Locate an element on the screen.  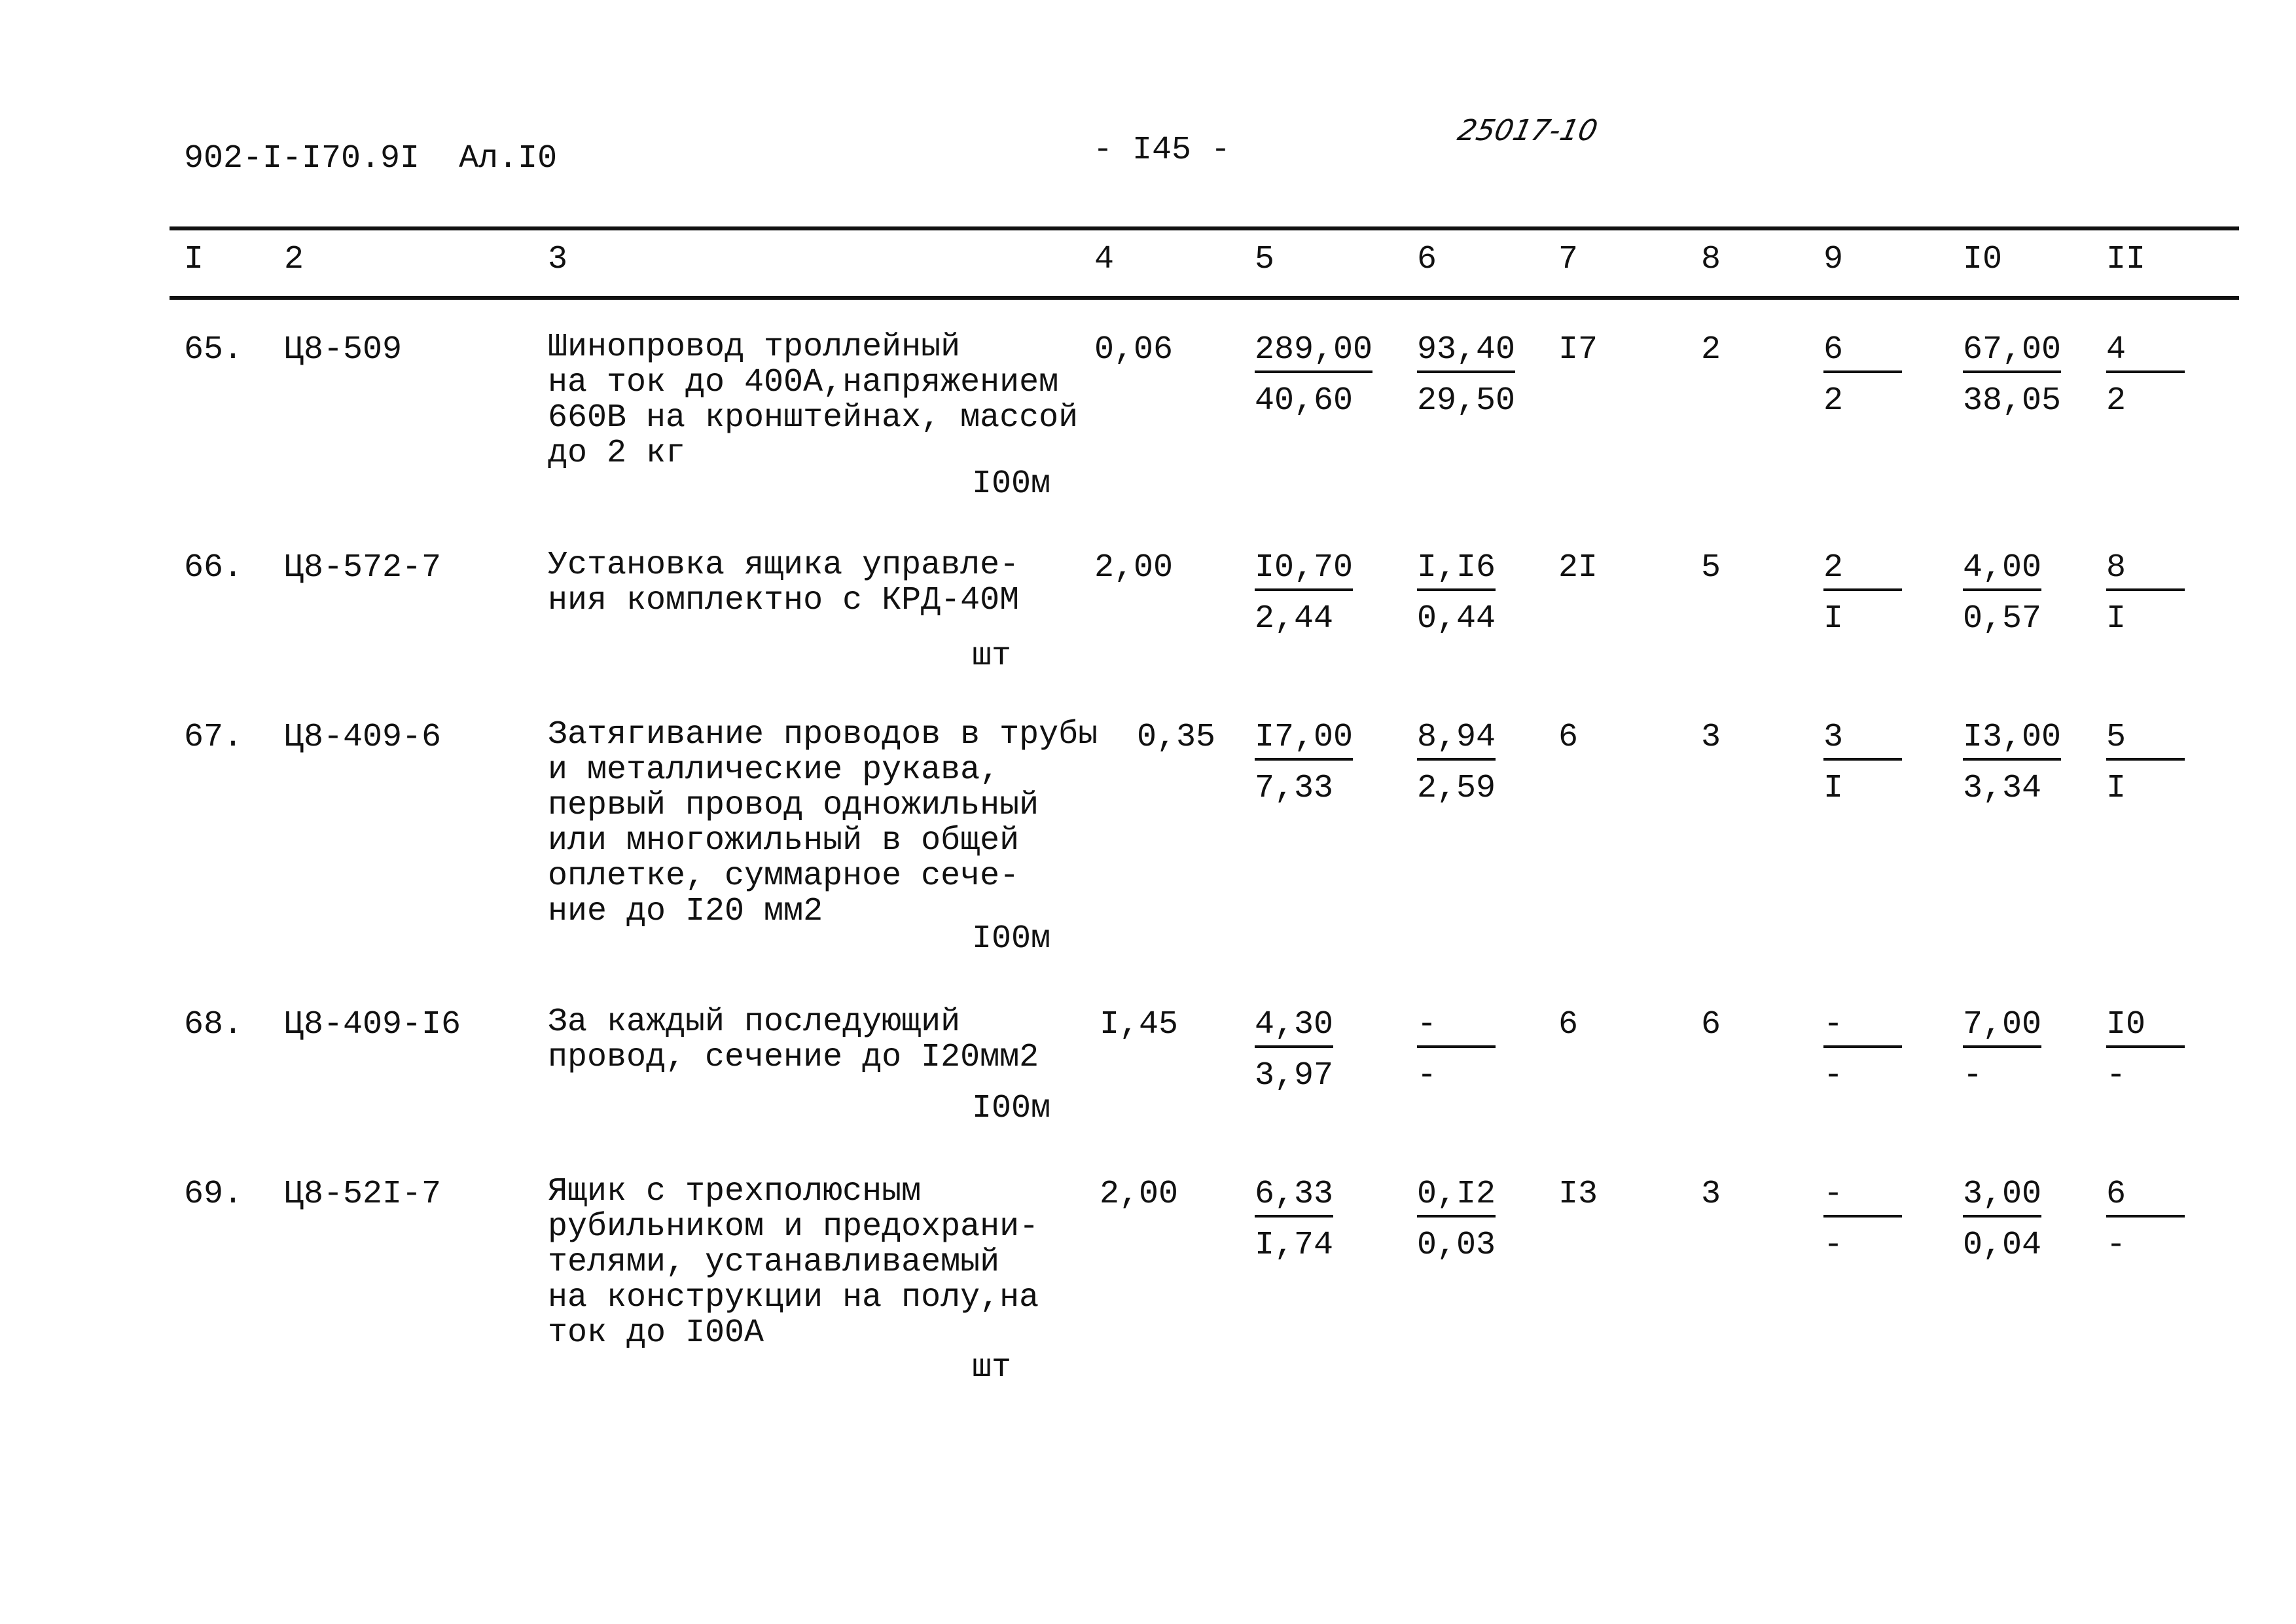
fraction-column-6: 0,I2 0,03 is located at coordinates (1456, 1220).